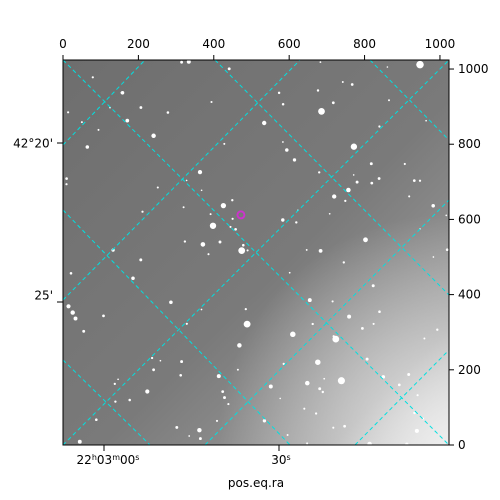  What do you see at coordinates (469, 370) in the screenshot?
I see `right-axis-tick-label-1: 200` at bounding box center [469, 370].